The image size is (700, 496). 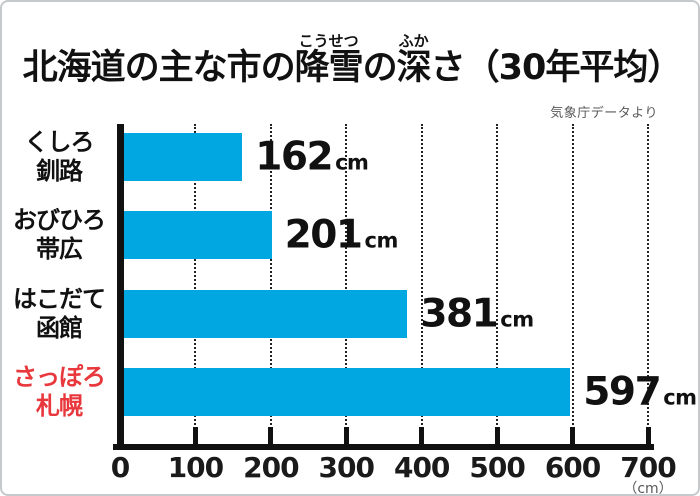 I want to click on bar-value-label: 162 cm, so click(x=312, y=157).